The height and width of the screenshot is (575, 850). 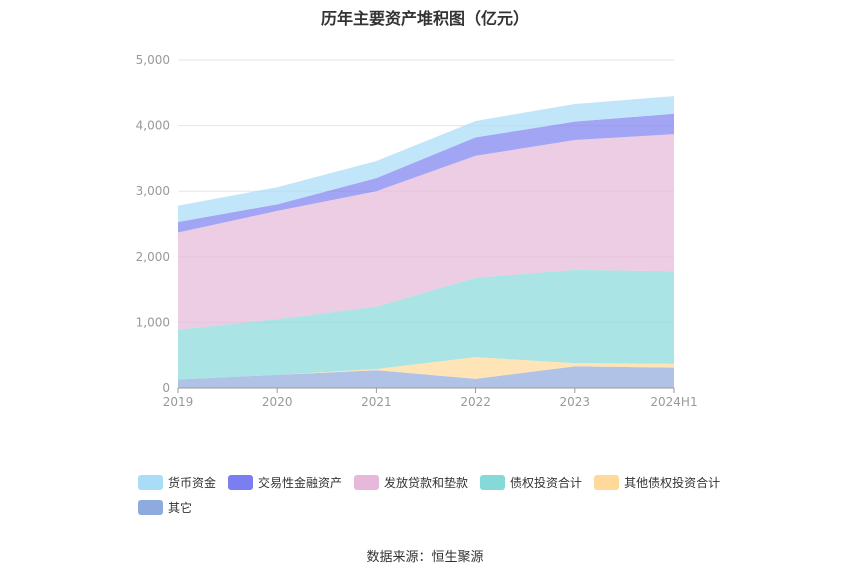 What do you see at coordinates (424, 18) in the screenshot?
I see `chart-title: 历年主要资产堆积图（亿元）` at bounding box center [424, 18].